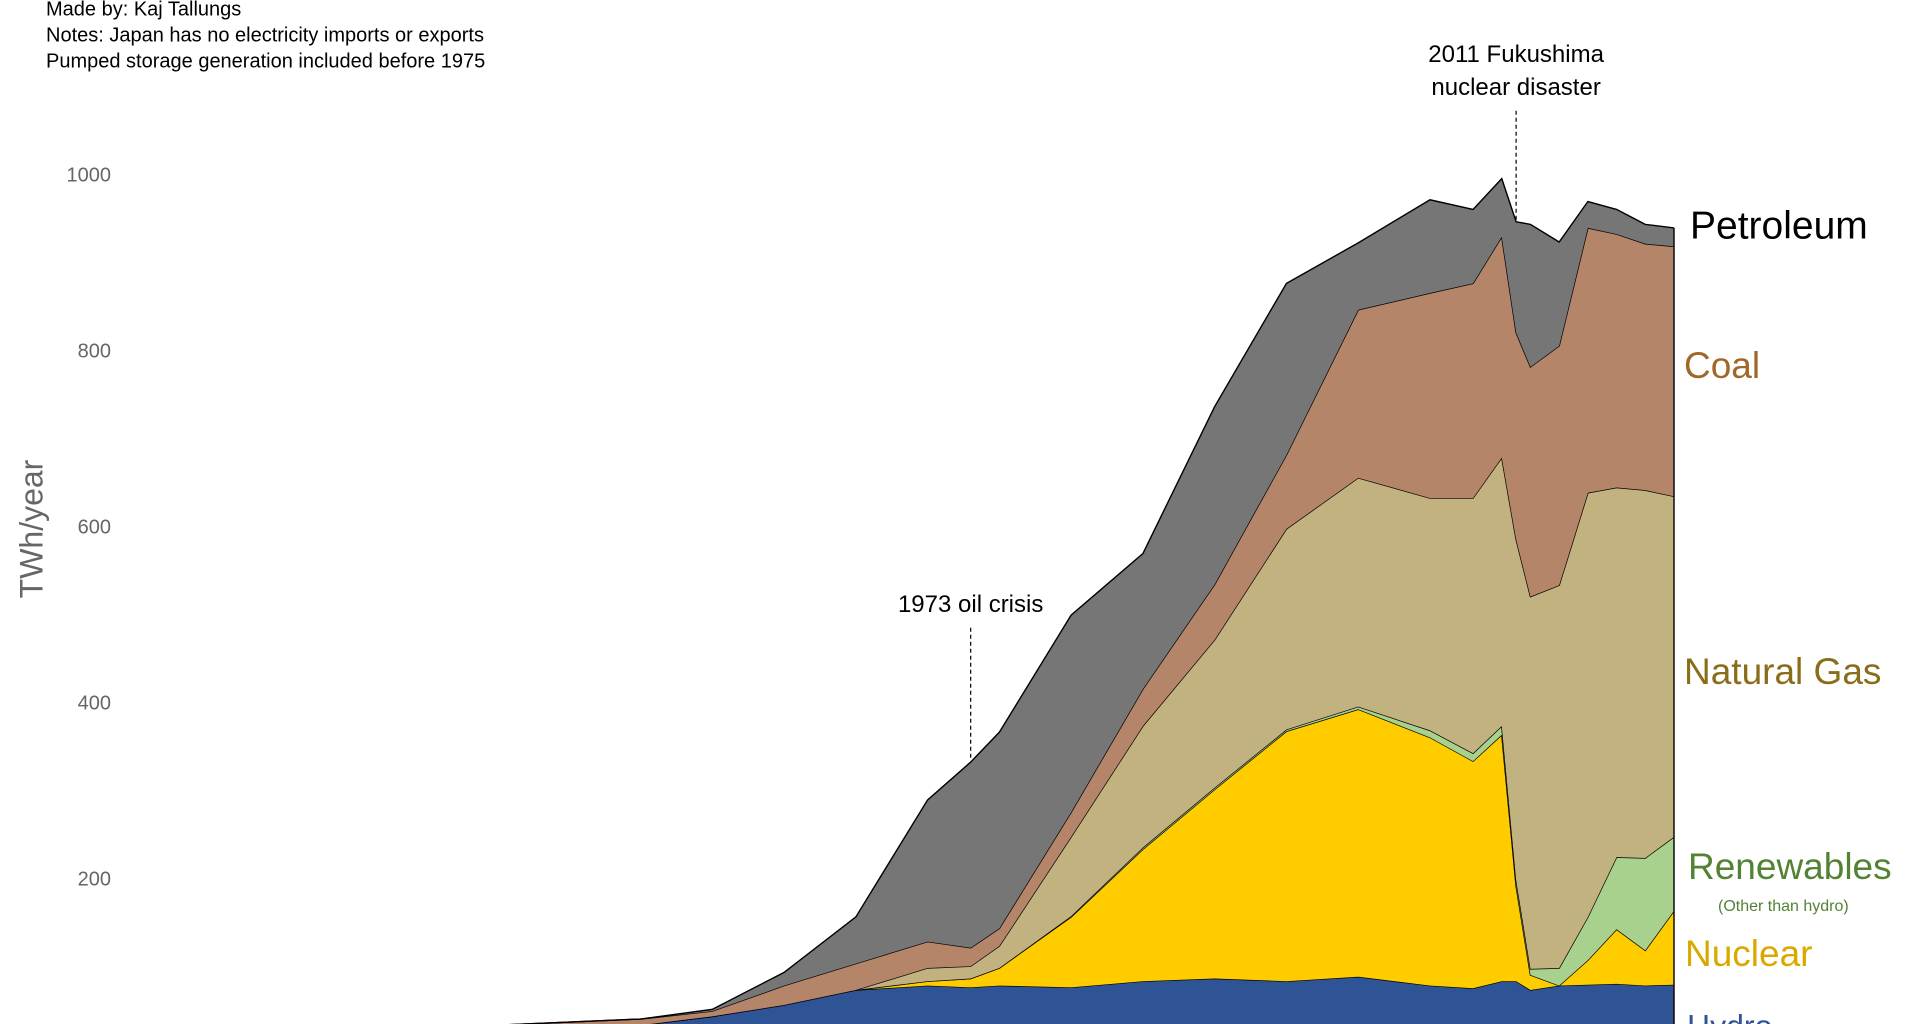 This screenshot has width=1920, height=1024. I want to click on annotation-text: 1973 oil crisis, so click(970, 604).